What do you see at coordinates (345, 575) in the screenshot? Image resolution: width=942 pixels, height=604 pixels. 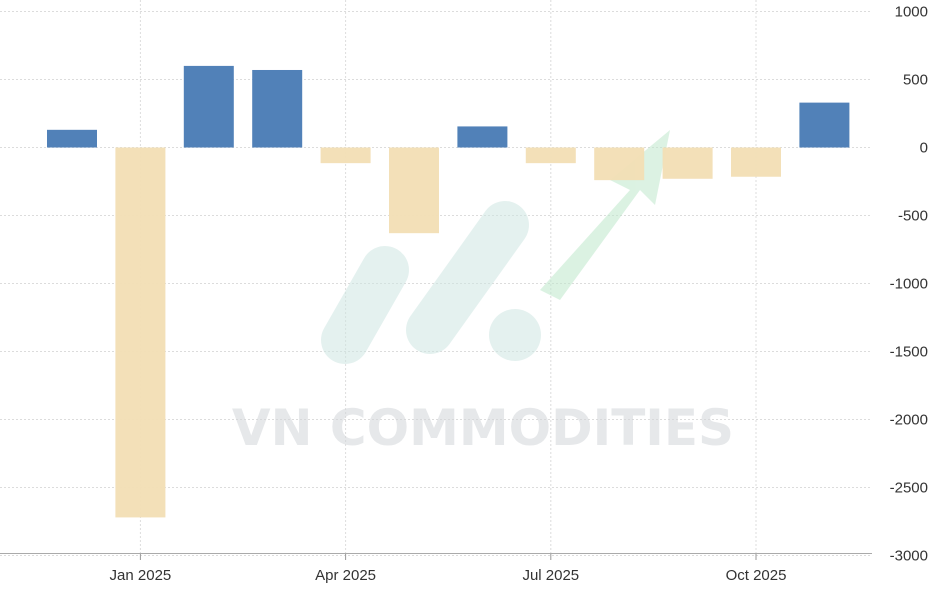 I see `x-tick-label: Apr 2025` at bounding box center [345, 575].